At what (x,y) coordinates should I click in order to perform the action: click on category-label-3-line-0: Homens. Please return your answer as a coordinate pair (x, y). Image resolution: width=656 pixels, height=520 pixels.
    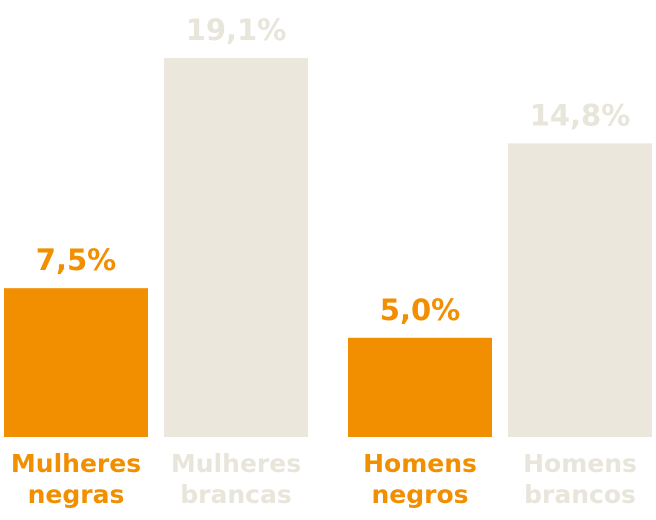
    Looking at the image, I should click on (580, 463).